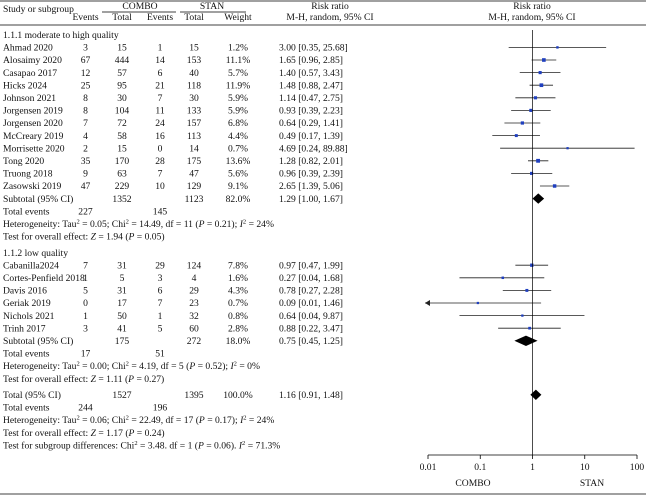 This screenshot has height=496, width=649. What do you see at coordinates (122, 85) in the screenshot?
I see `total-combo: 95` at bounding box center [122, 85].